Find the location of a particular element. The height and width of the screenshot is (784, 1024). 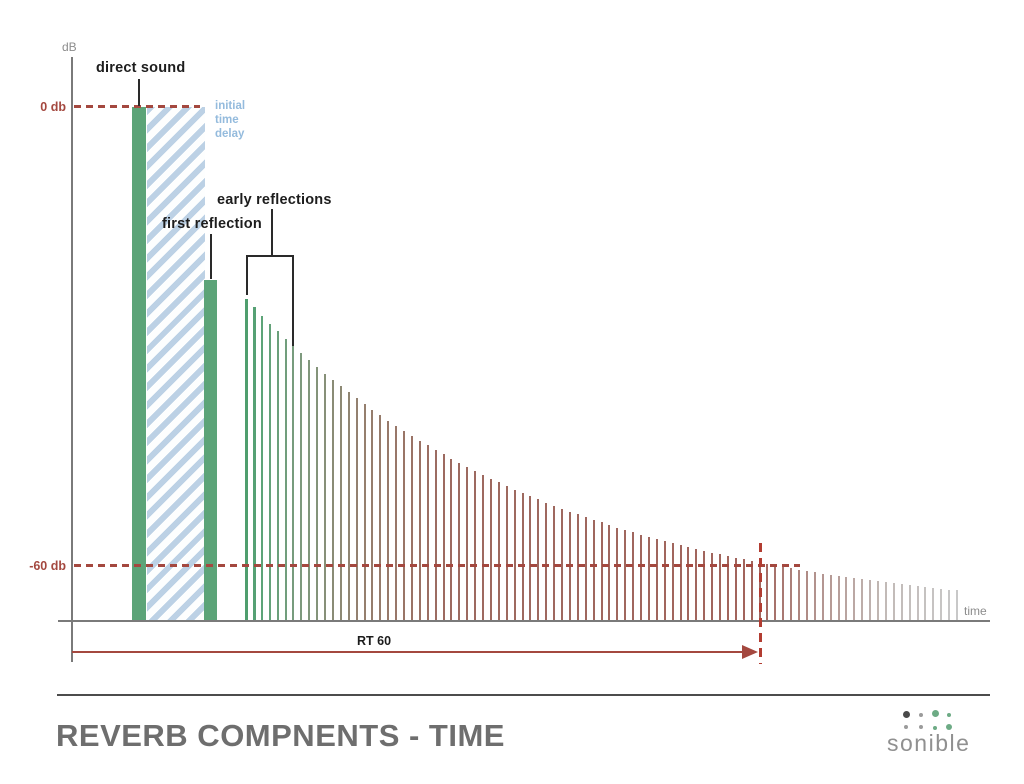

early-reflections-bracket-bar is located at coordinates (269, 256).